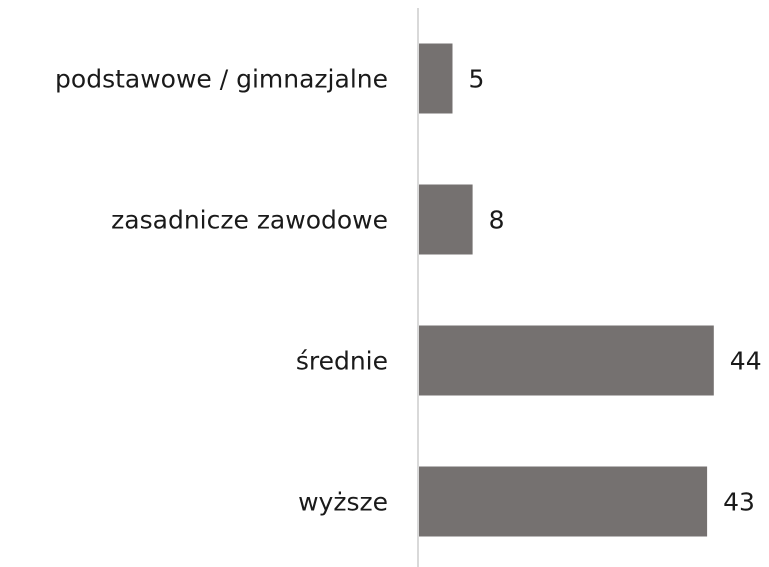 This screenshot has height=567, width=769. Describe the element at coordinates (746, 361) in the screenshot. I see `data-label: 44` at that location.